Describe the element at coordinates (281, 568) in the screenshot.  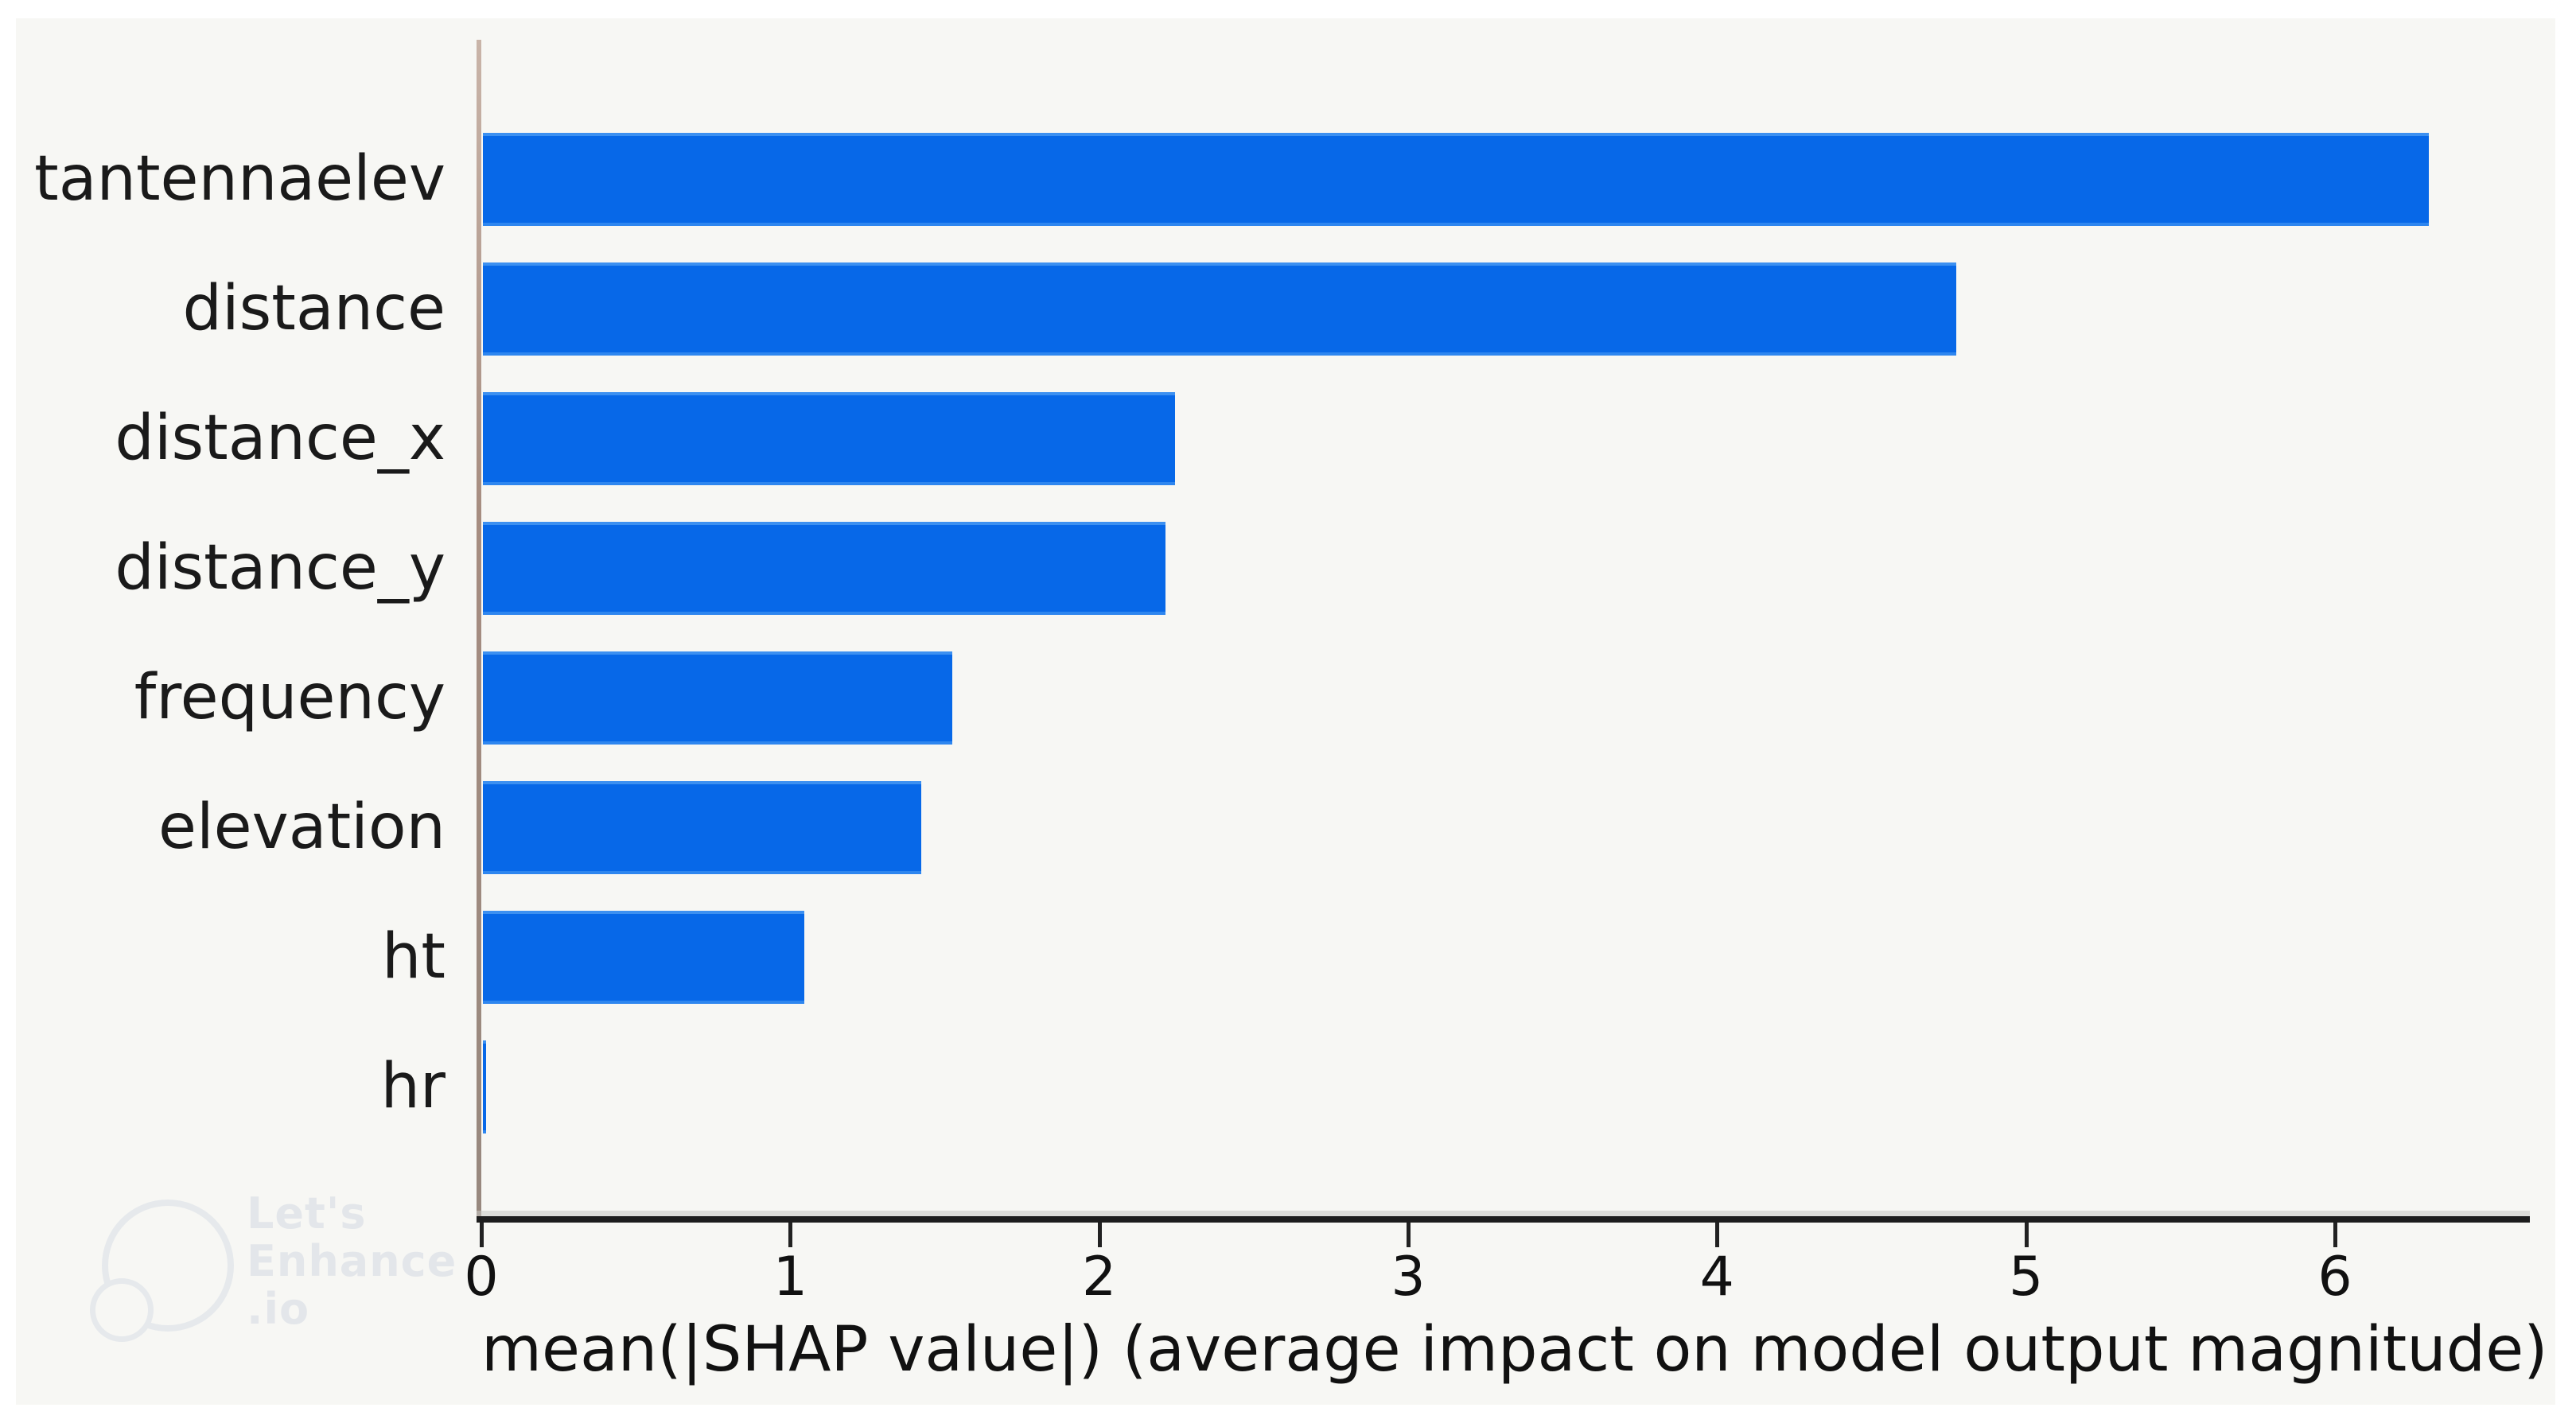
I see `feature-label-distance_y: distance_y` at that location.